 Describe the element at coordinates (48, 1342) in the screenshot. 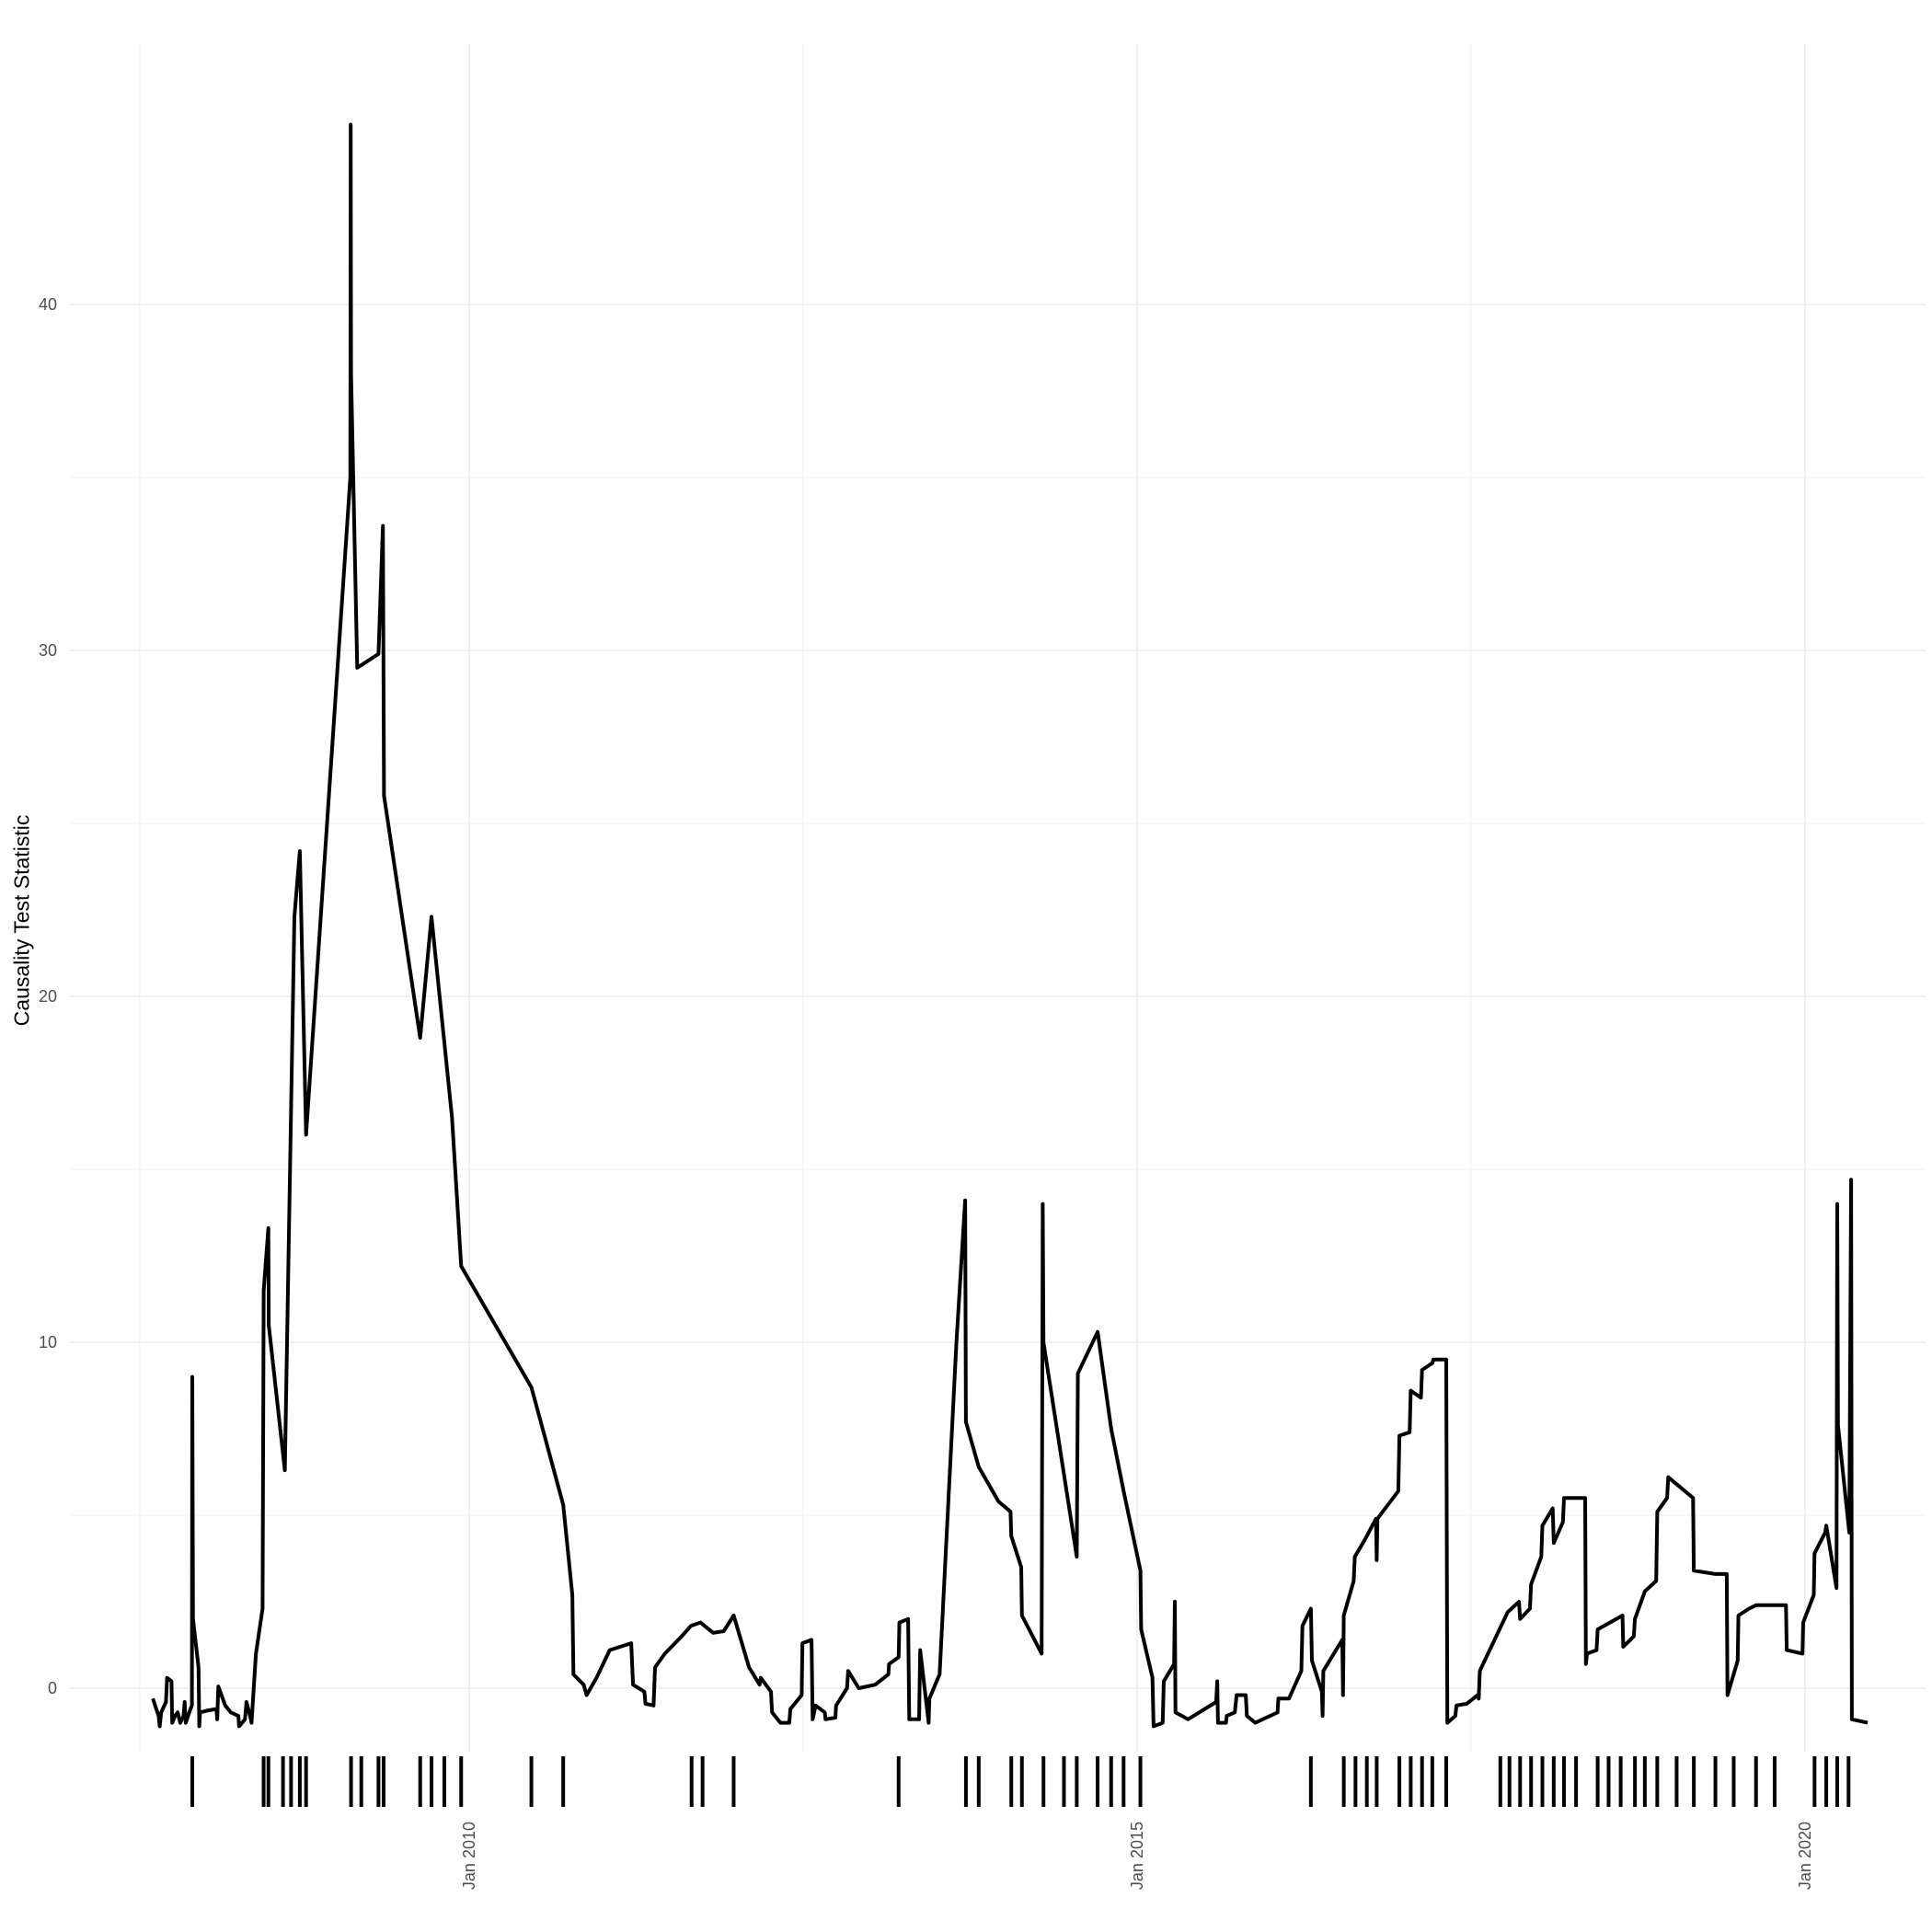

I see `y-tick-label: 10` at that location.